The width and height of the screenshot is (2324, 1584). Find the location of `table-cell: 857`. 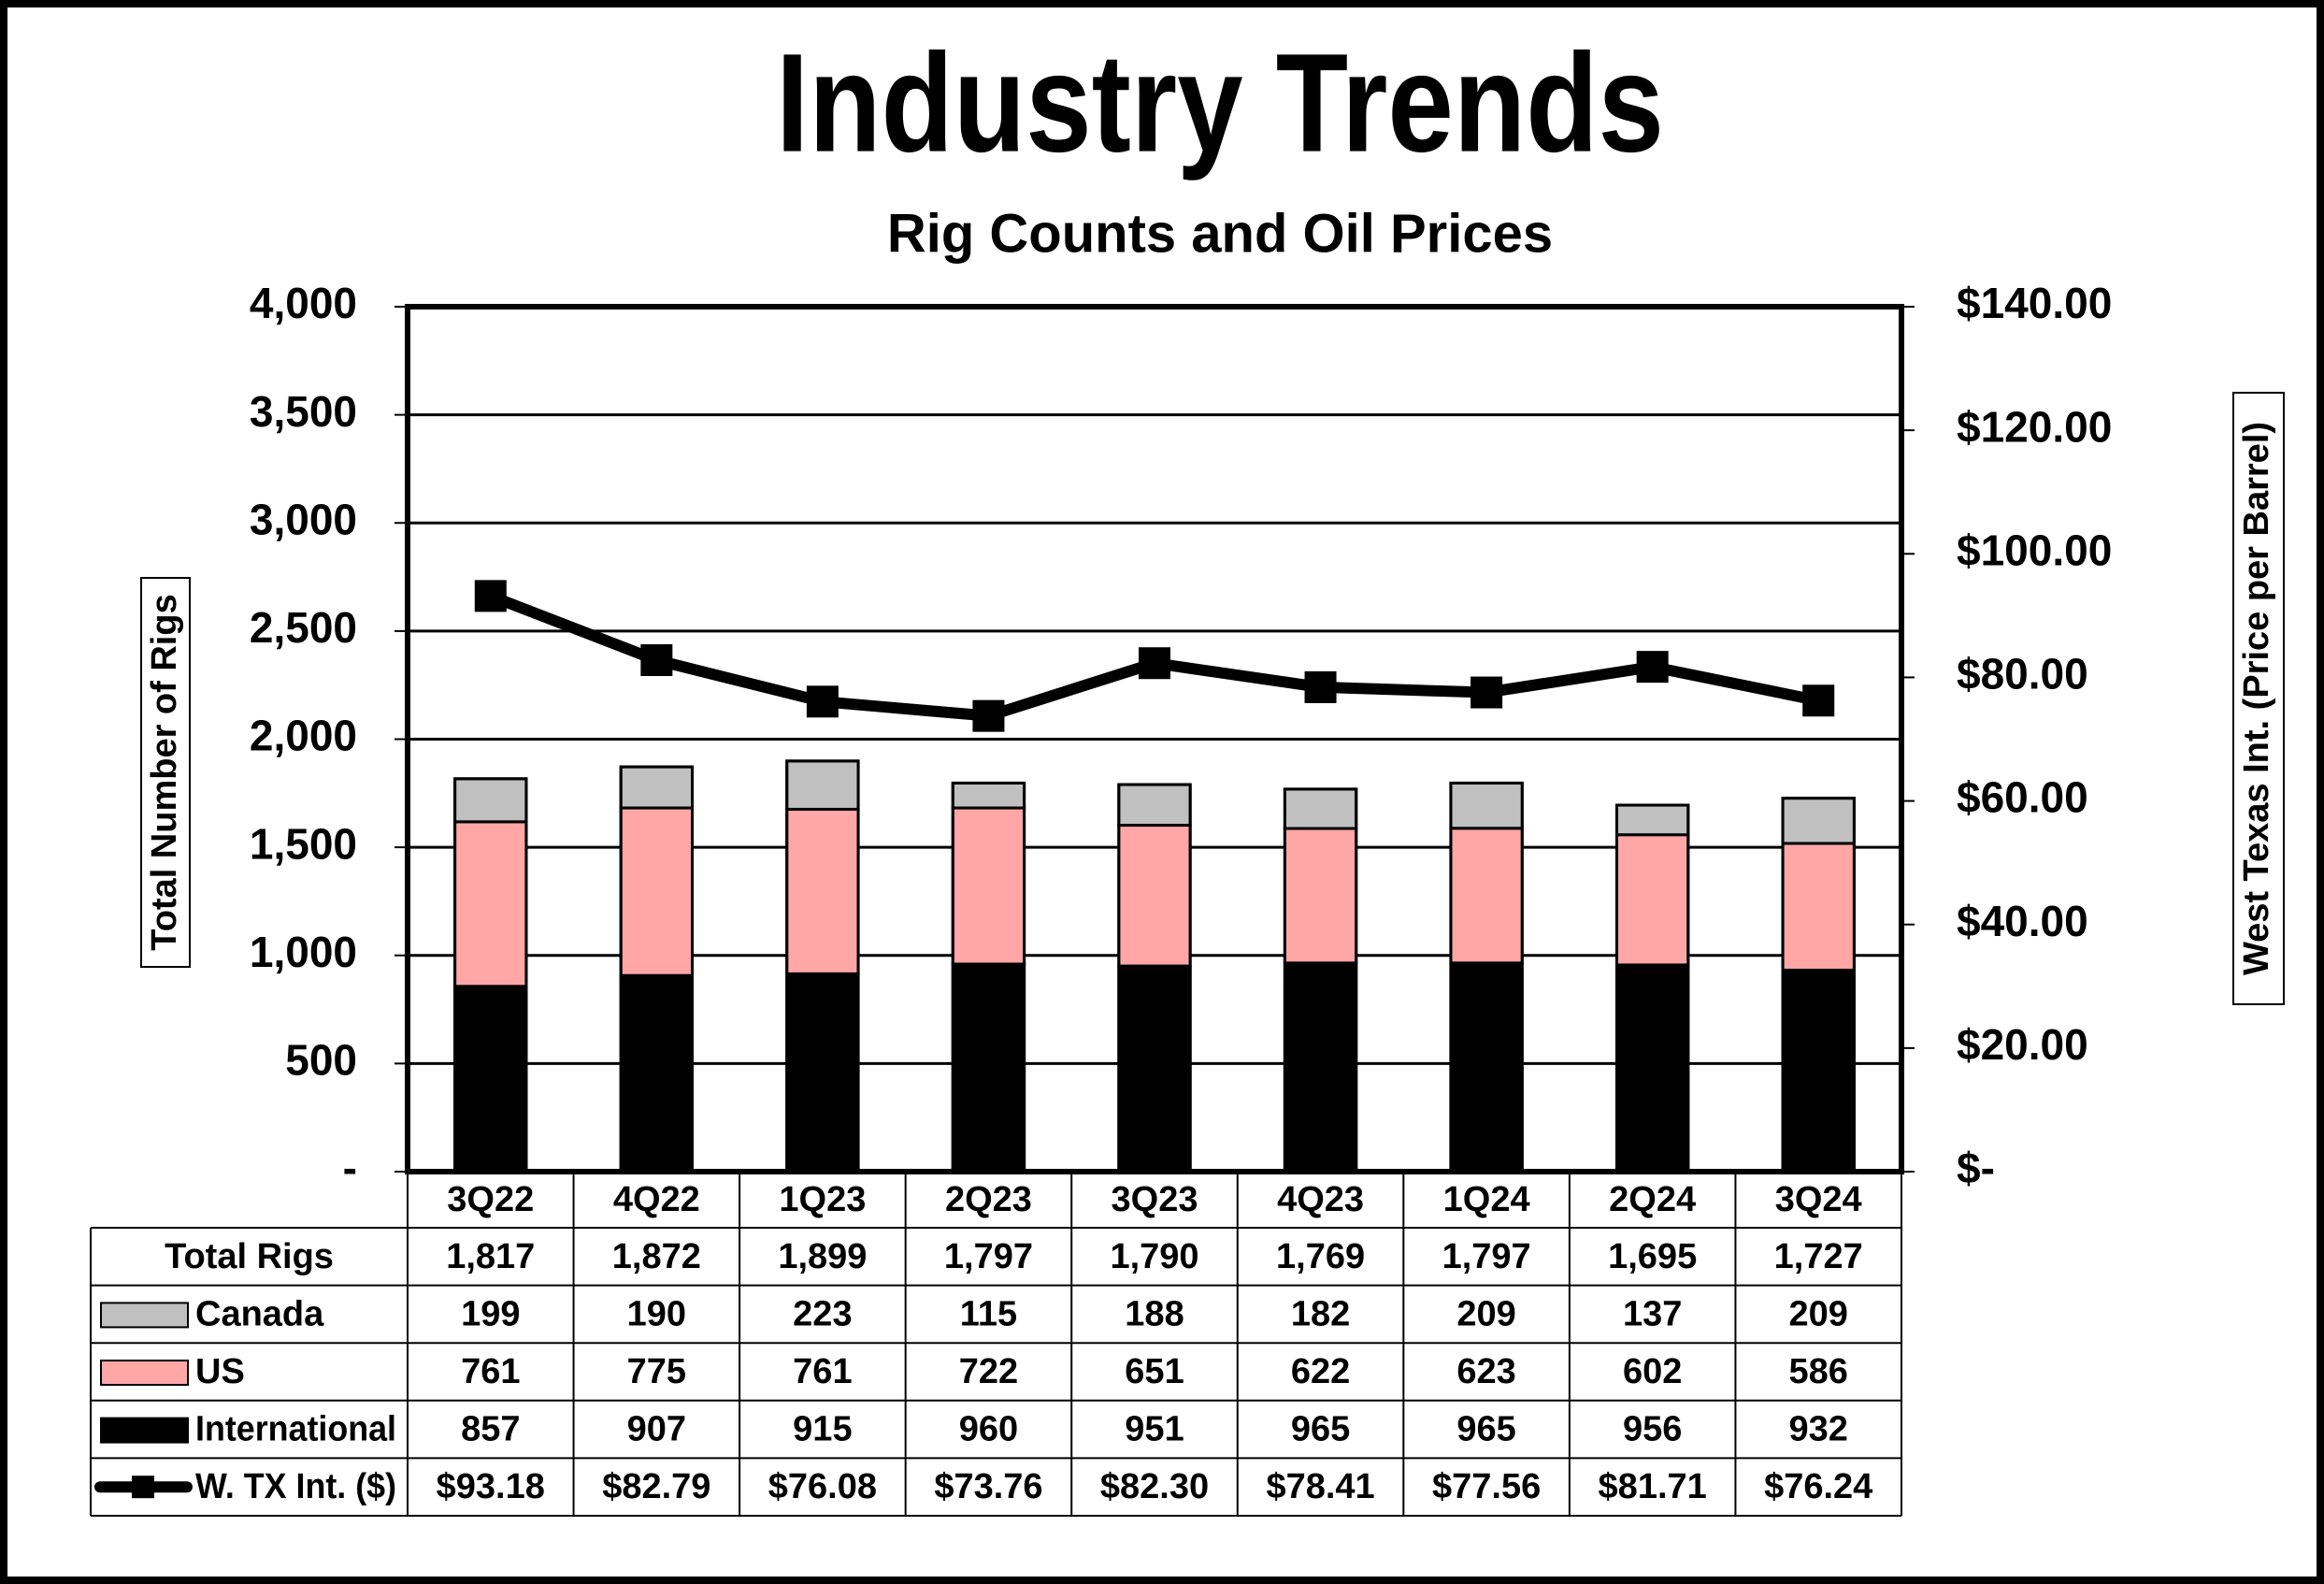

table-cell: 857 is located at coordinates (491, 1429).